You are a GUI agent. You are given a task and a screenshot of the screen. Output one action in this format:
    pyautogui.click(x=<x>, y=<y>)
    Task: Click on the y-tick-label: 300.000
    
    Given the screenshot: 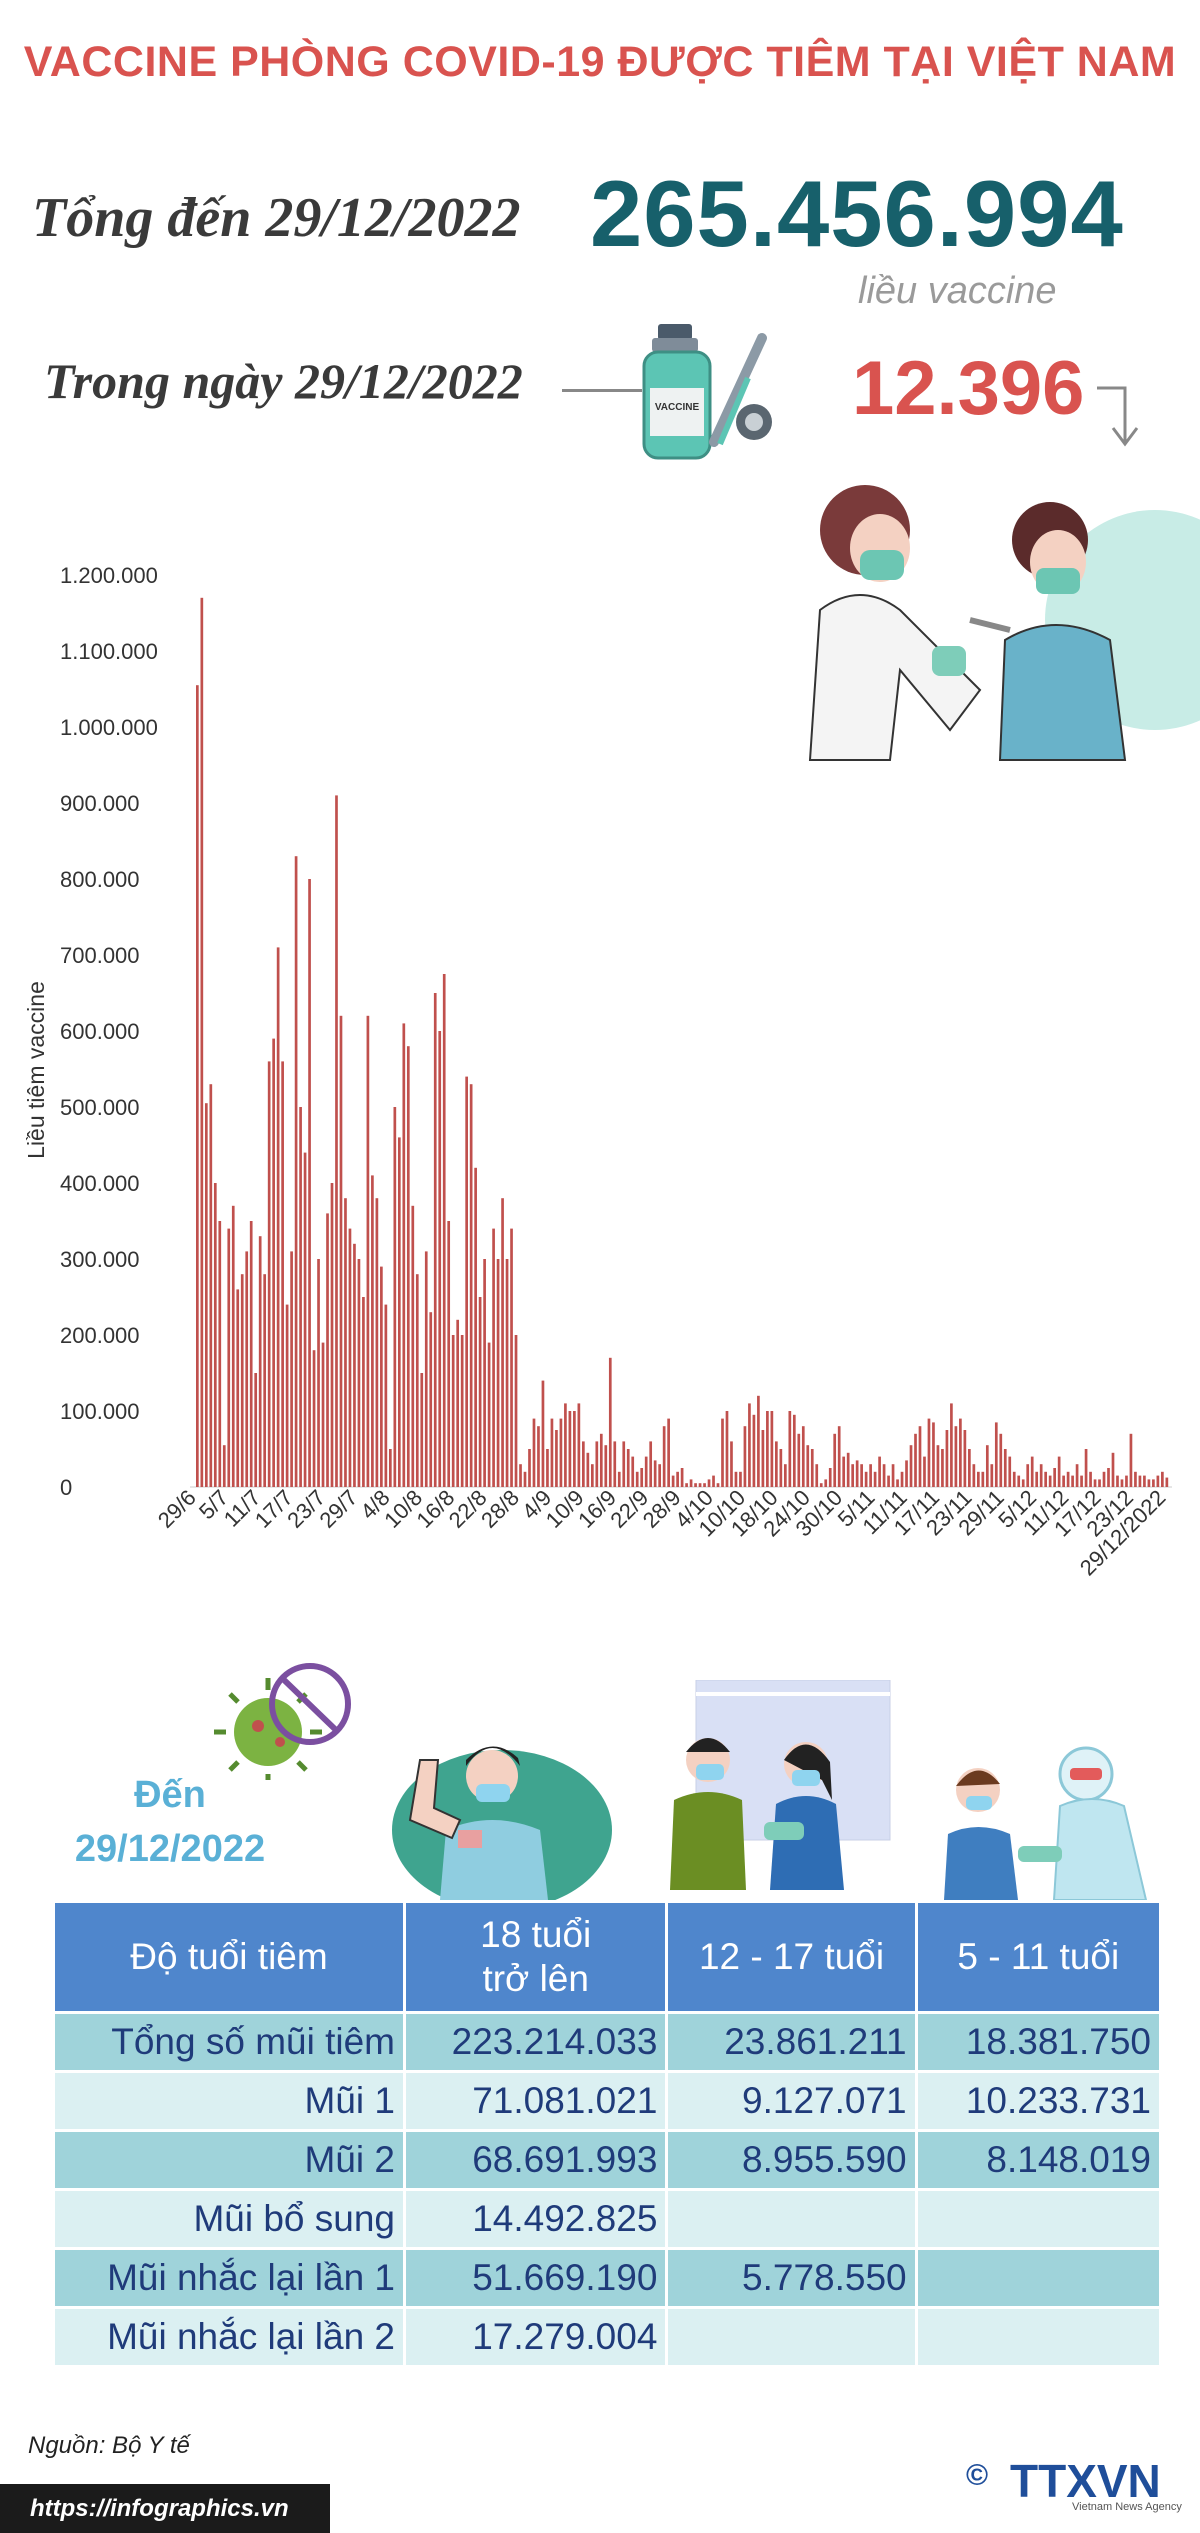 What is the action you would take?
    pyautogui.click(x=100, y=1259)
    